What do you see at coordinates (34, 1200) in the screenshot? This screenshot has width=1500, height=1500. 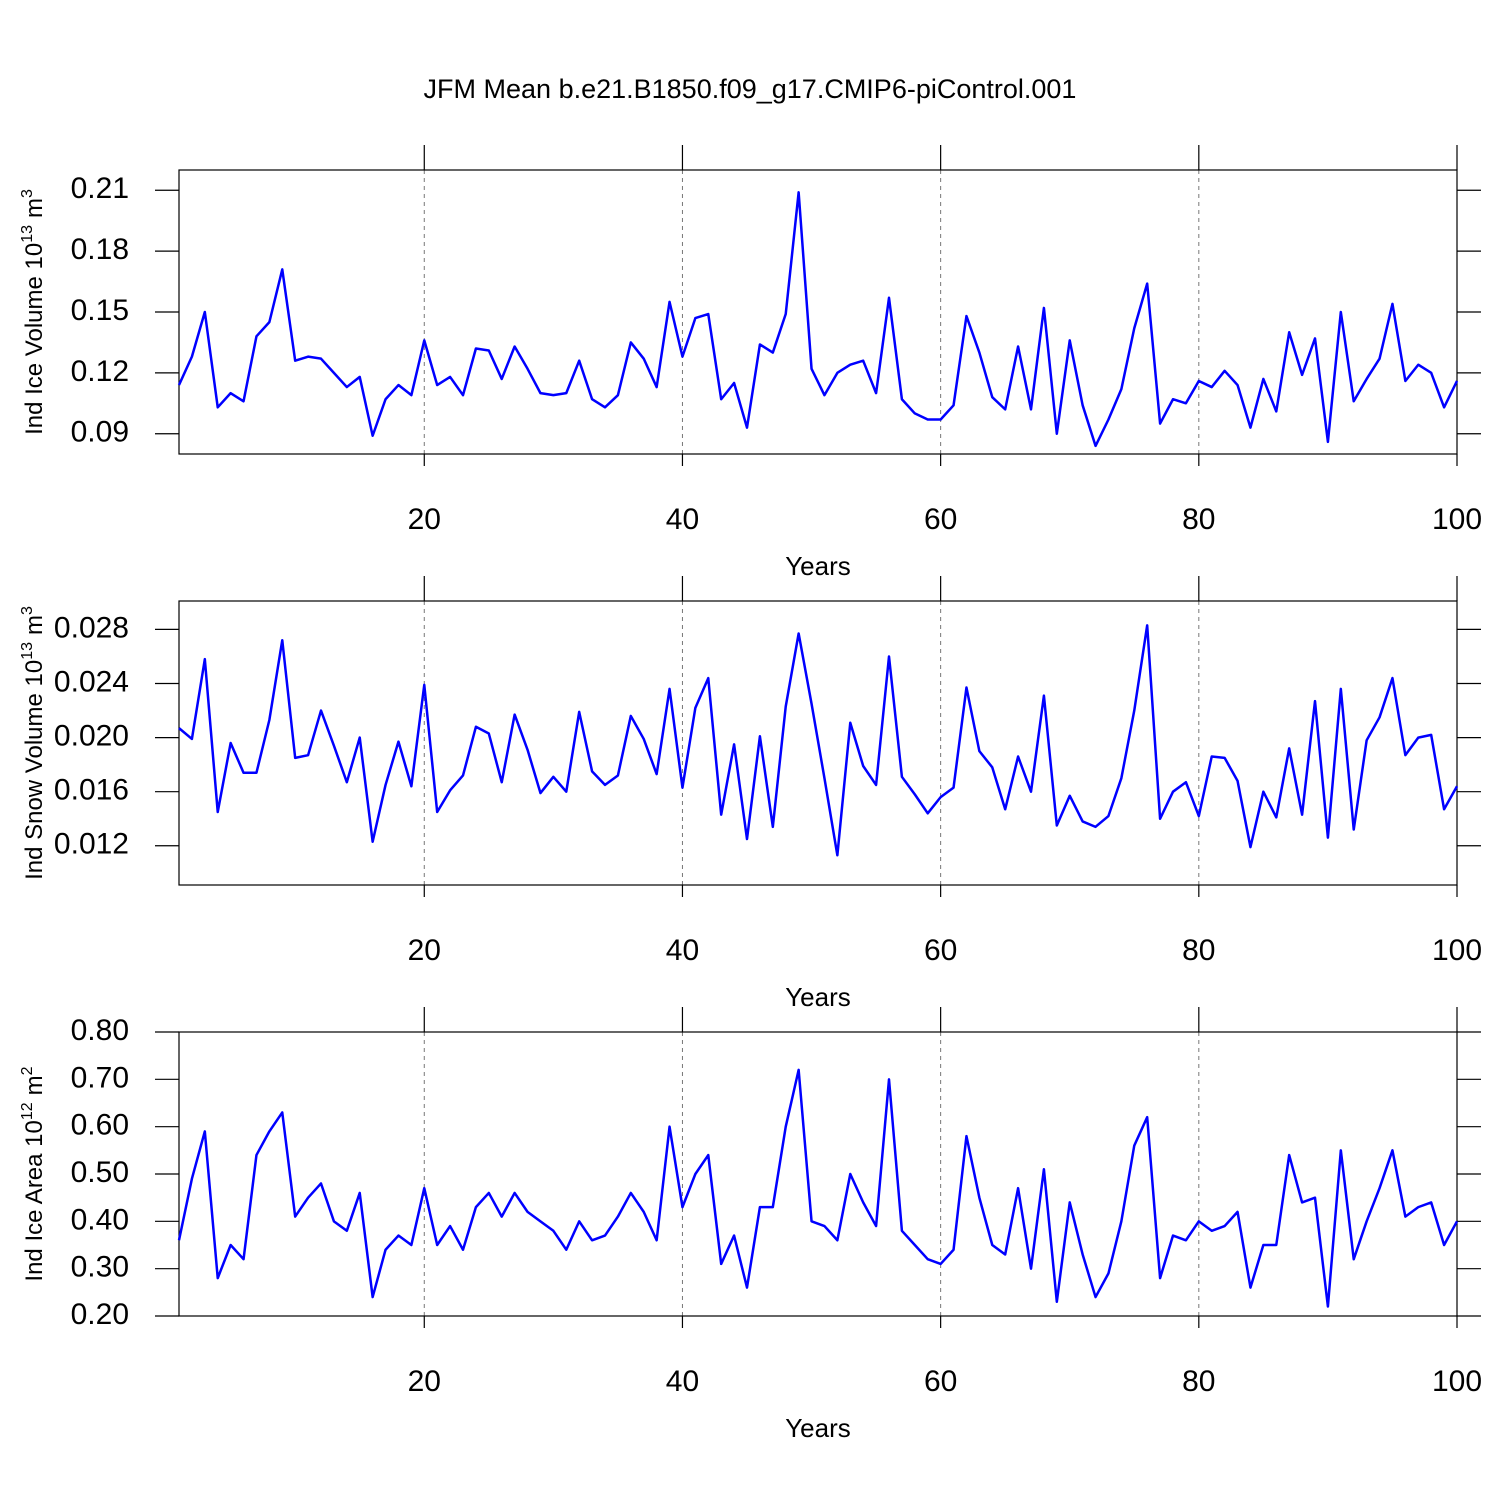 I see `y-title-text: Ind Ice Area 10` at bounding box center [34, 1200].